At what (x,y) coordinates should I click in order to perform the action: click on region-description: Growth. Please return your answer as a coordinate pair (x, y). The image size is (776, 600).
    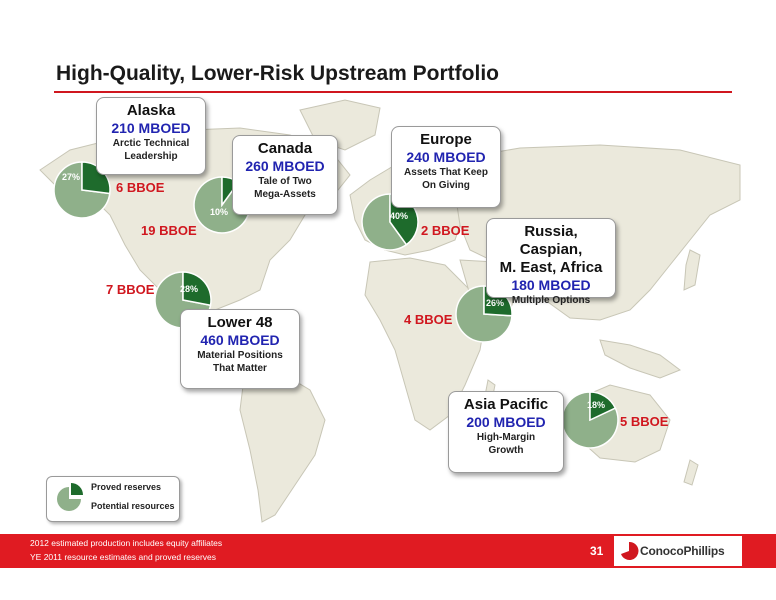
    Looking at the image, I should click on (506, 450).